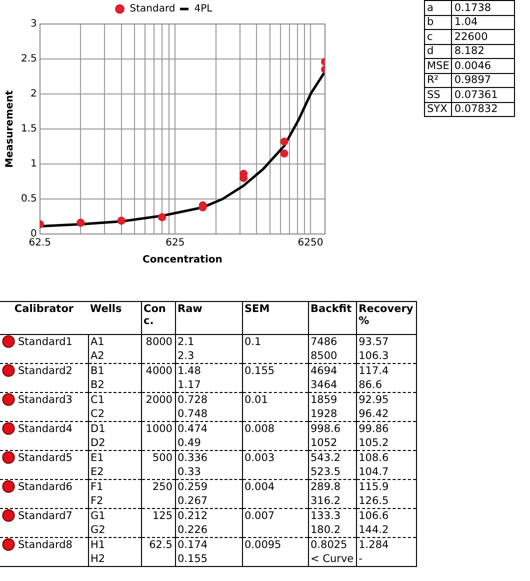 The height and width of the screenshot is (581, 530). What do you see at coordinates (332, 545) in the screenshot?
I see `text: 0.8025` at bounding box center [332, 545].